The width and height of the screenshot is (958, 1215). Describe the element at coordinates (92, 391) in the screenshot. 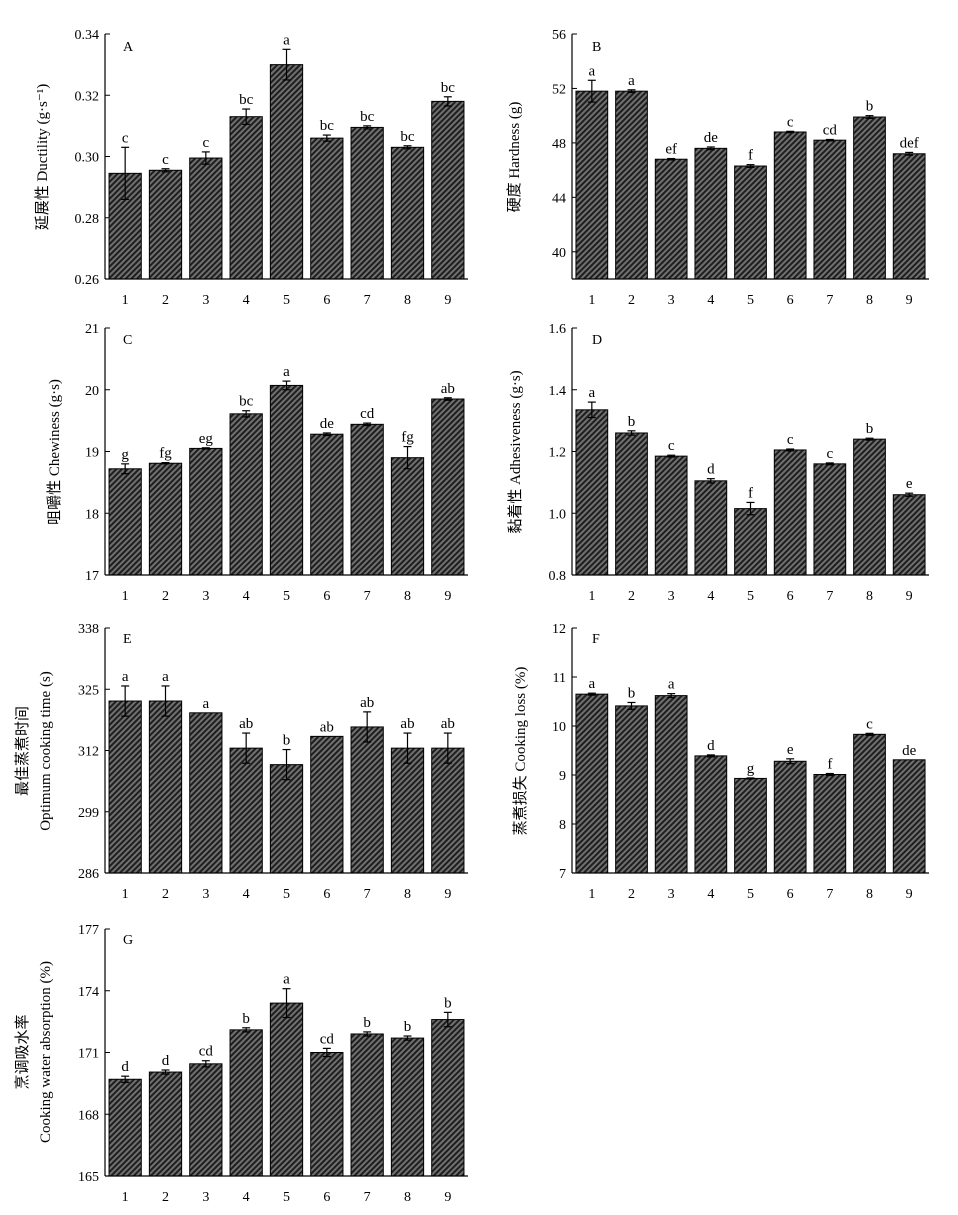

I see `y-tick-label: 20` at that location.